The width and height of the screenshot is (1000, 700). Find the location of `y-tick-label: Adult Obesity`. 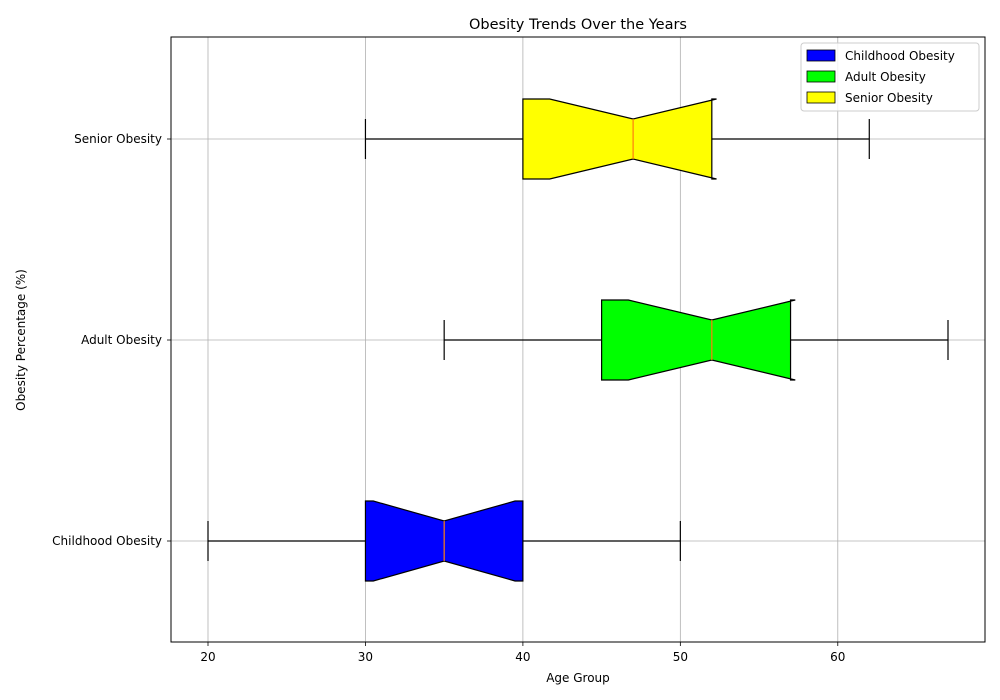

y-tick-label: Adult Obesity is located at coordinates (121, 340).